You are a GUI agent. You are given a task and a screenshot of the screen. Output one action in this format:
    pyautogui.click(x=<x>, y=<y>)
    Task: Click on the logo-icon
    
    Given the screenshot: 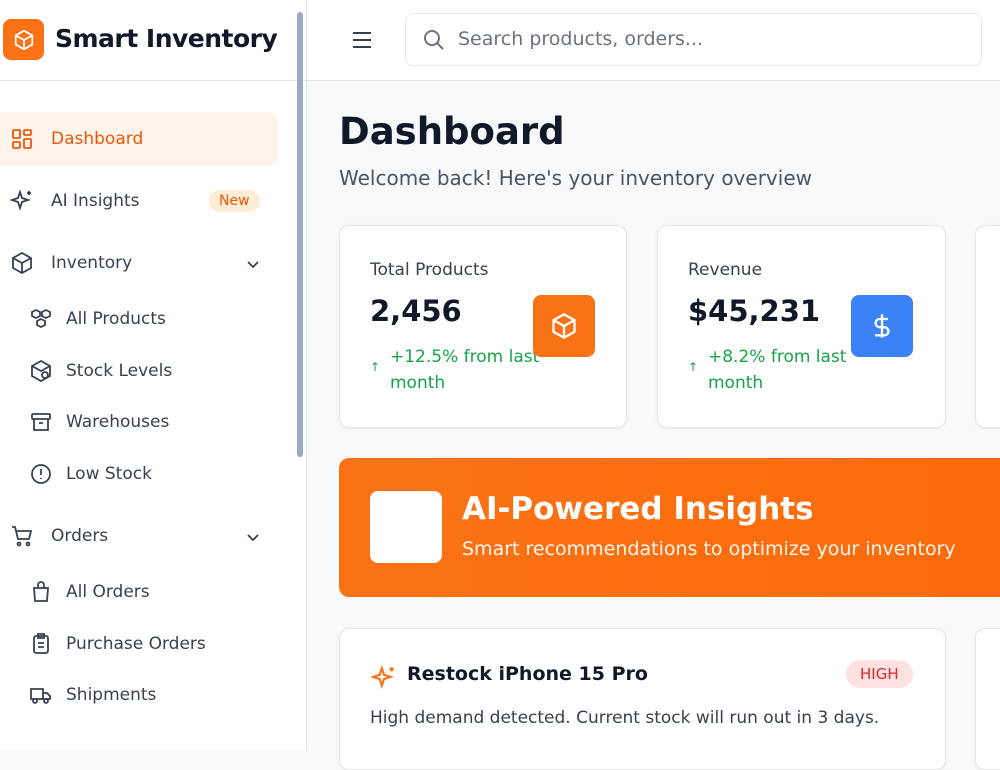 What is the action you would take?
    pyautogui.click(x=23, y=39)
    